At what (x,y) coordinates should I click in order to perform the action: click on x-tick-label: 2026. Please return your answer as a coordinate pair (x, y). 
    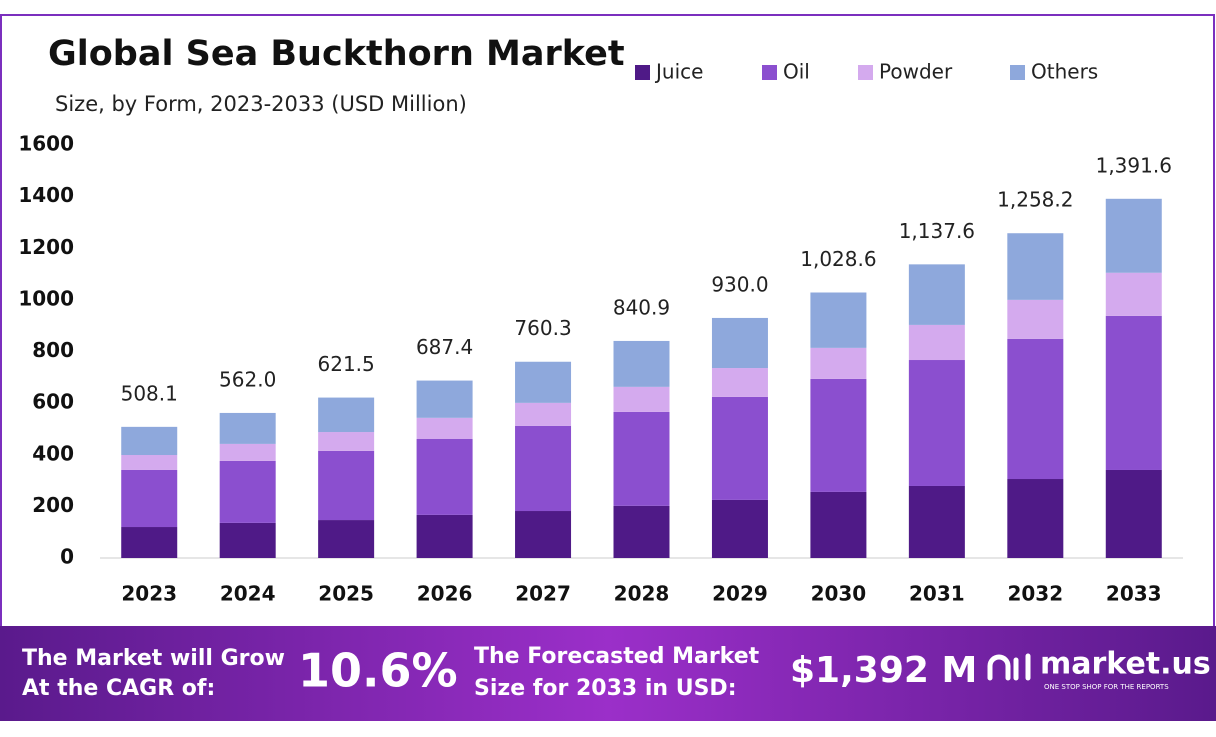
    Looking at the image, I should click on (445, 594).